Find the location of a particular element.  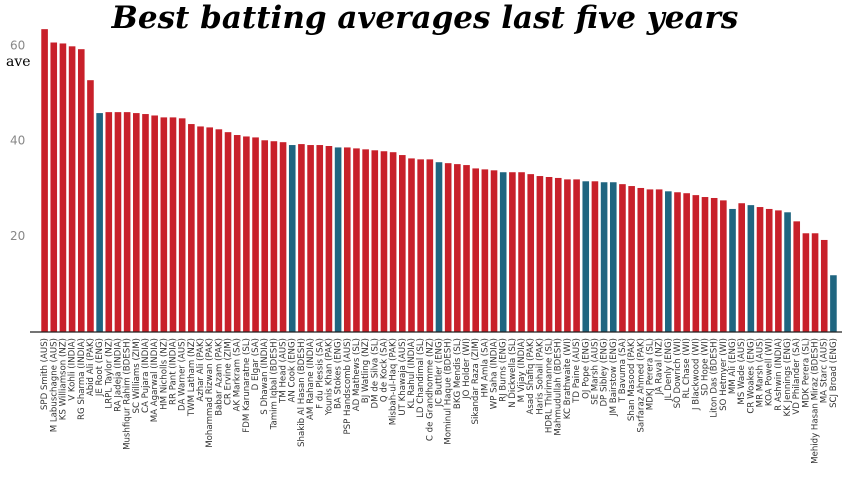

x-tick-label: M Labuschagne (AUS) is located at coordinates (54, 385).